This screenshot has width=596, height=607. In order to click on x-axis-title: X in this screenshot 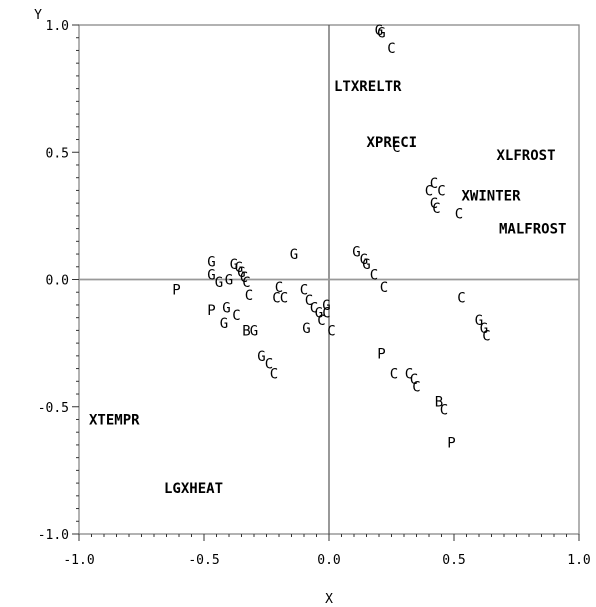, I will do `click(329, 599)`.